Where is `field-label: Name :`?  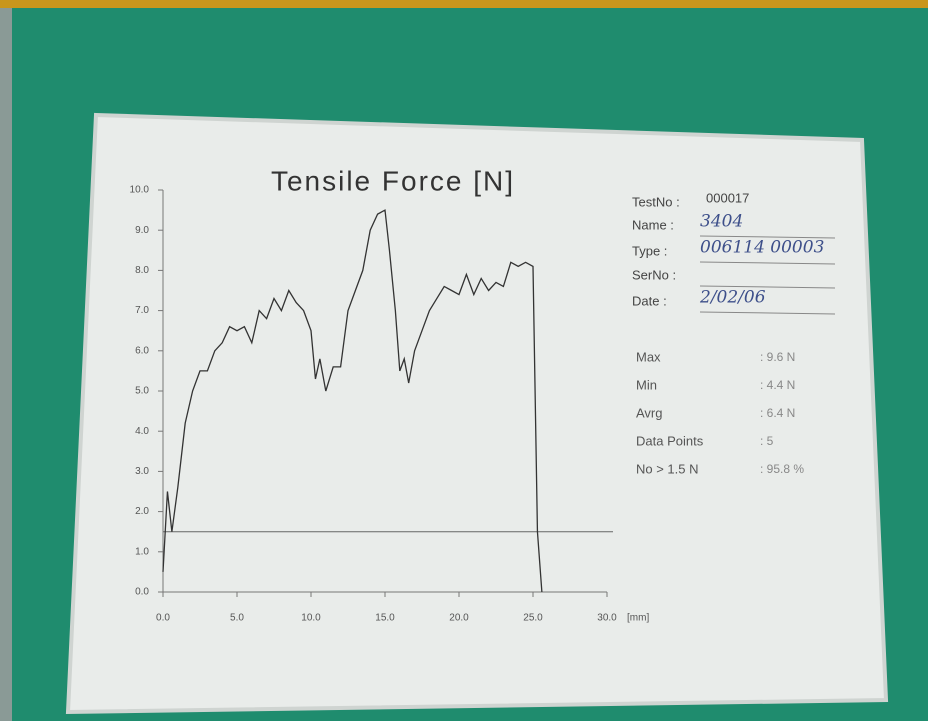
field-label: Name : is located at coordinates (653, 224).